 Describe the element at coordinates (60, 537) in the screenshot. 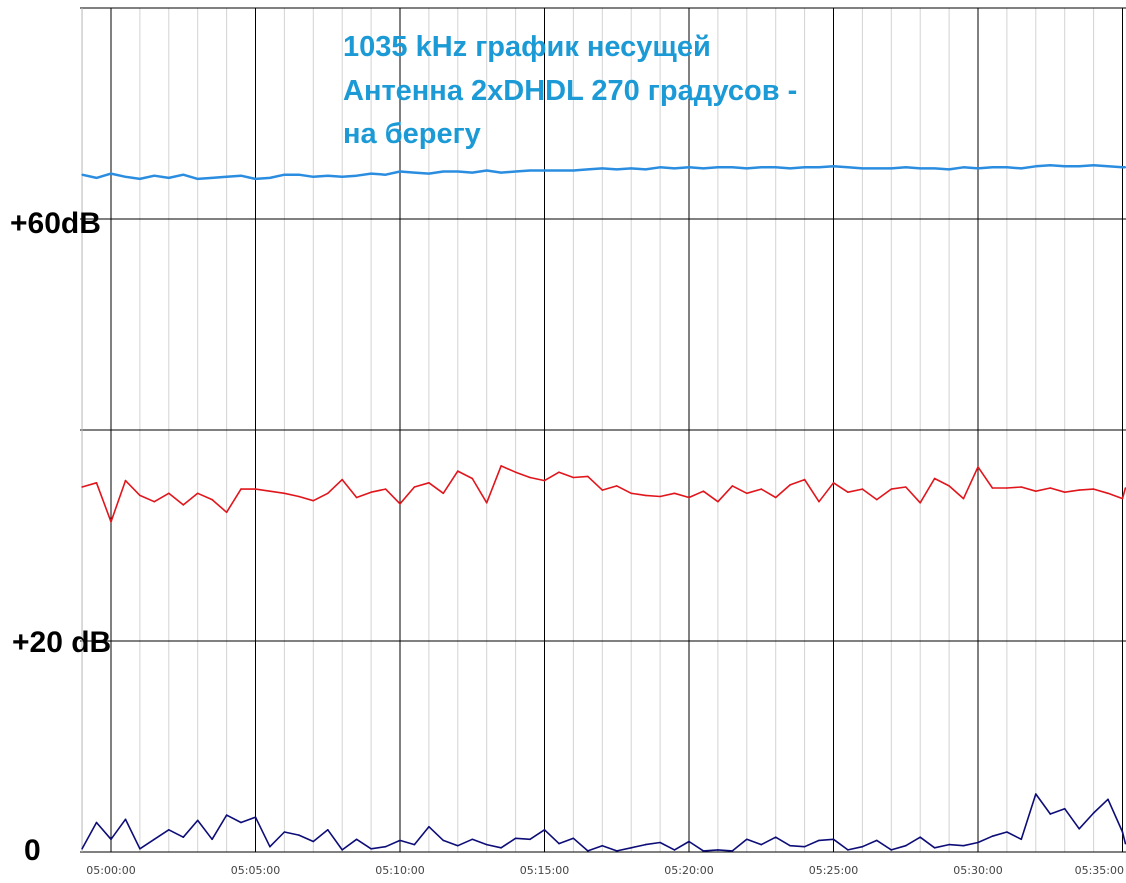

I see `y-labels: +60dB +20 dB 0` at that location.